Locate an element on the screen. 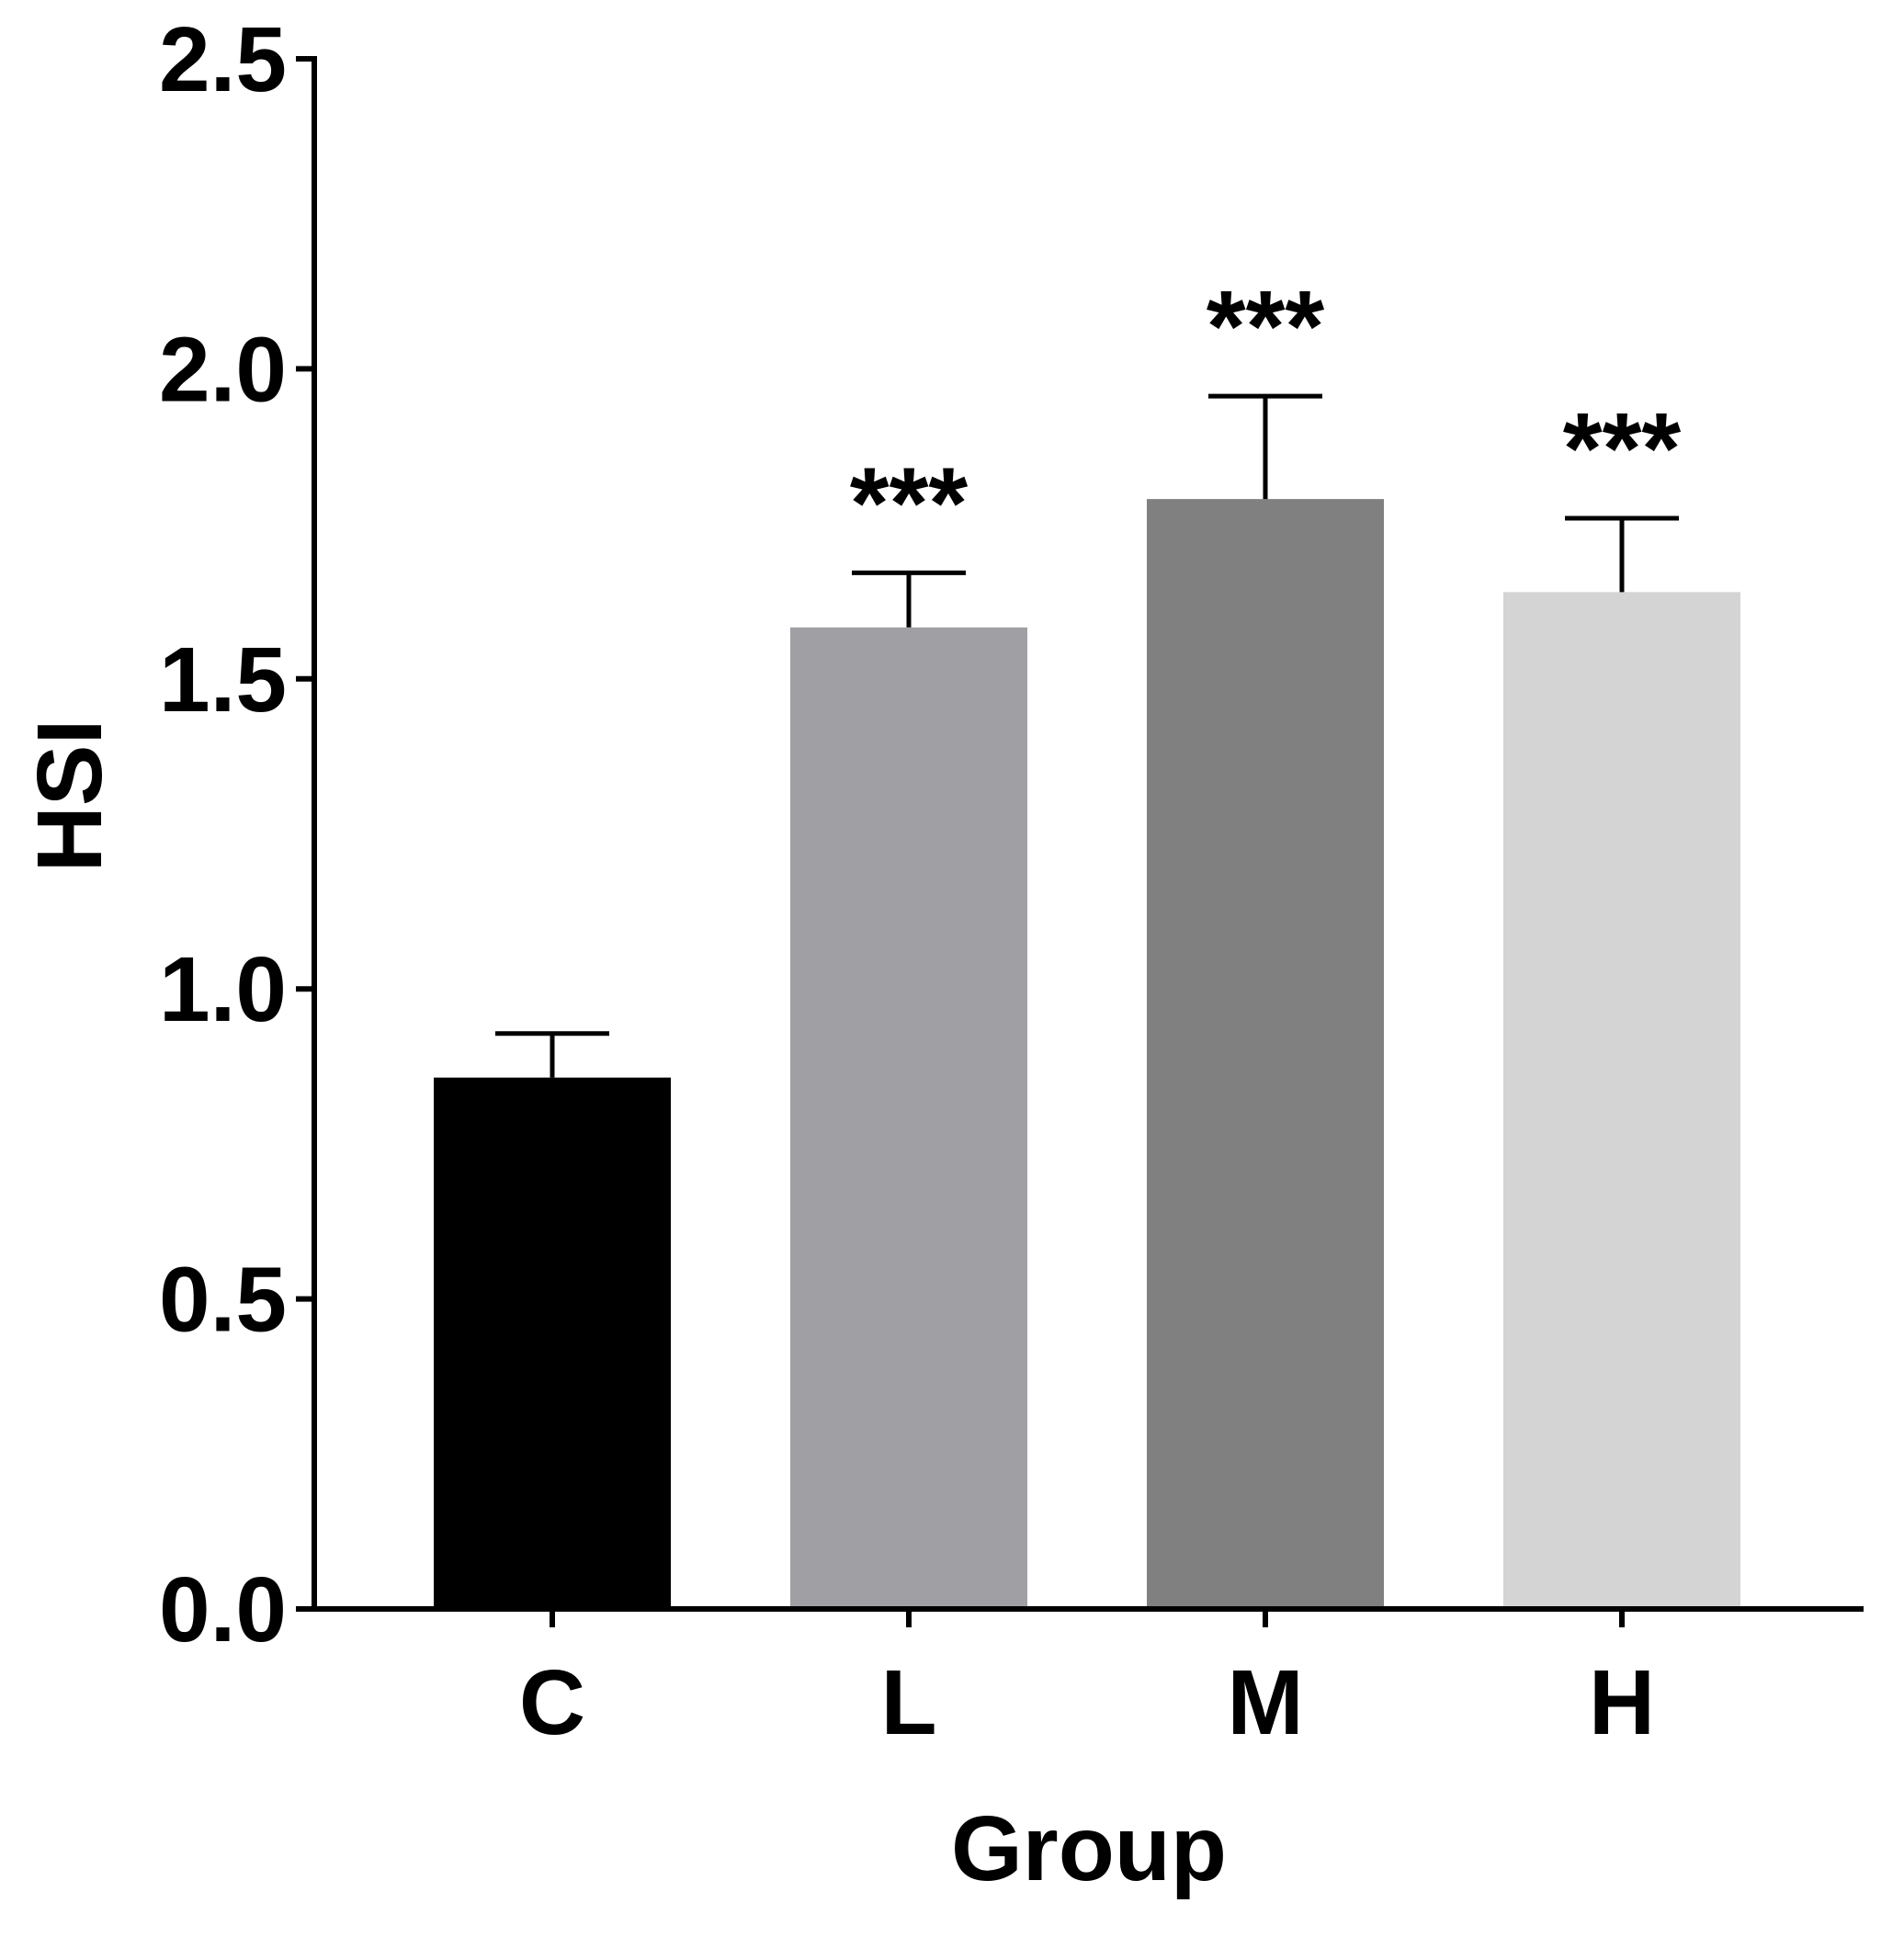 Image resolution: width=1904 pixels, height=1937 pixels. x-tick-label: L is located at coordinates (908, 1702).